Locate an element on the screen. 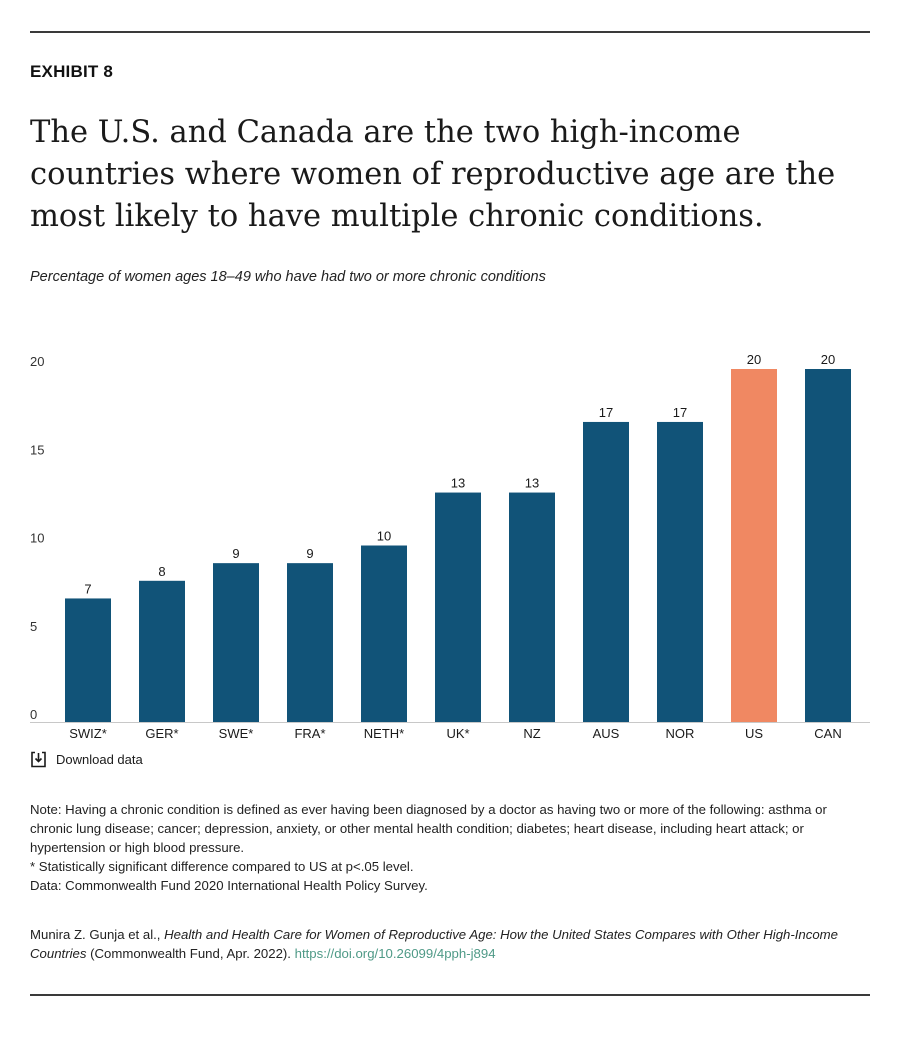 Image resolution: width=900 pixels, height=1057 pixels. x-tick-label: NOR is located at coordinates (680, 733).